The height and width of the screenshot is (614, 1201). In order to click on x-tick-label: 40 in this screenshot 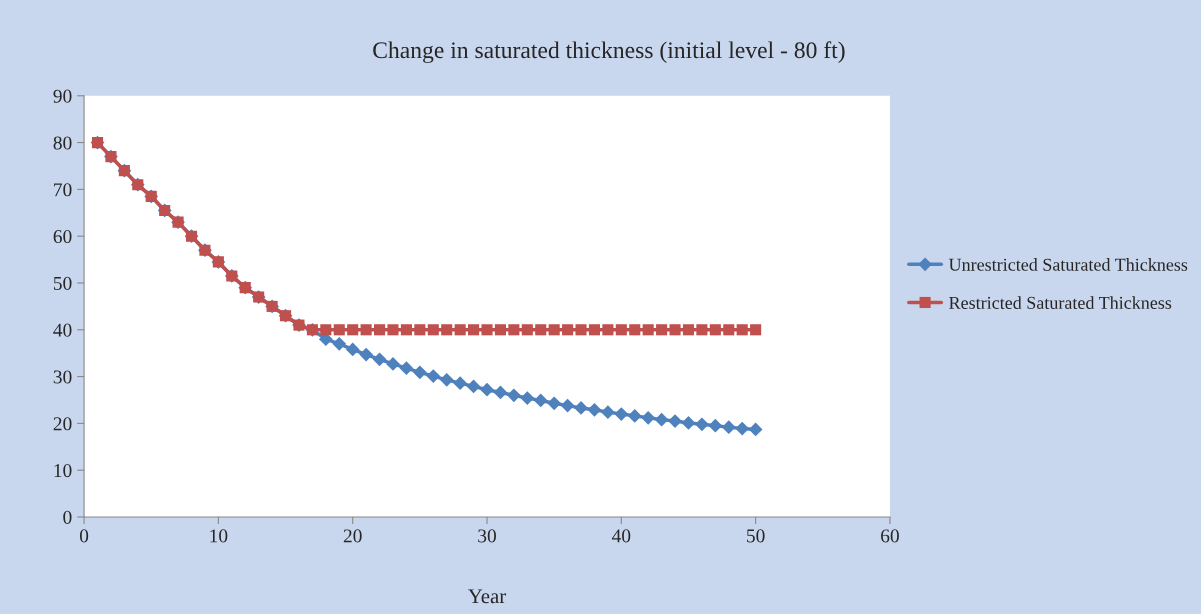, I will do `click(621, 536)`.